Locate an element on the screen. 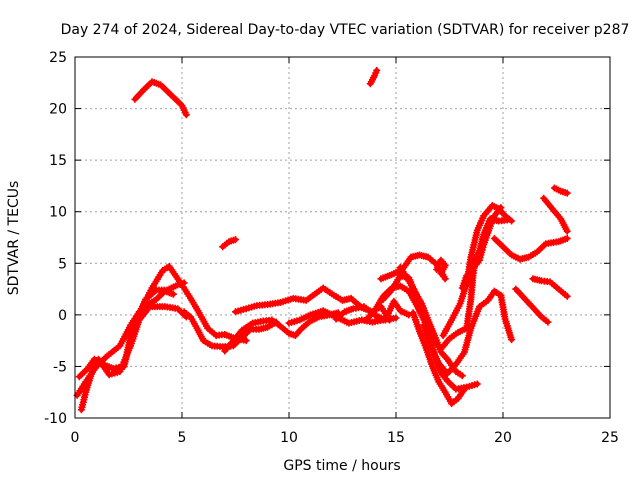  x-tick-label: 20 is located at coordinates (503, 438).